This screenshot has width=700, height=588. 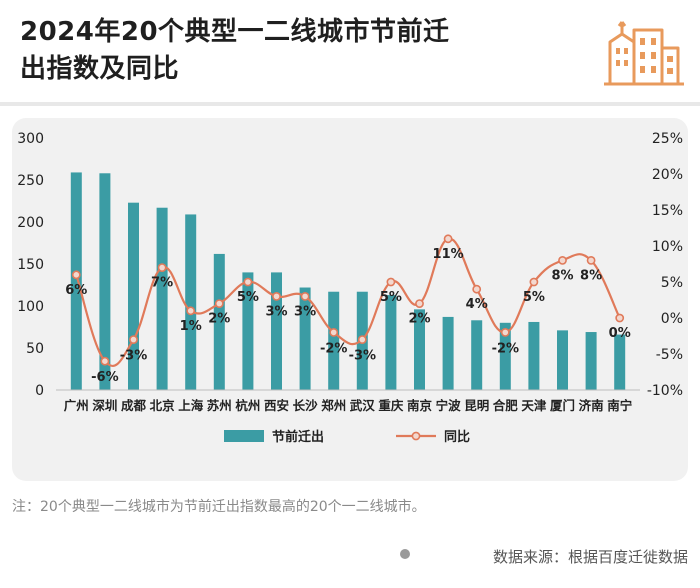 I want to click on legend-marker-line, so click(x=416, y=436).